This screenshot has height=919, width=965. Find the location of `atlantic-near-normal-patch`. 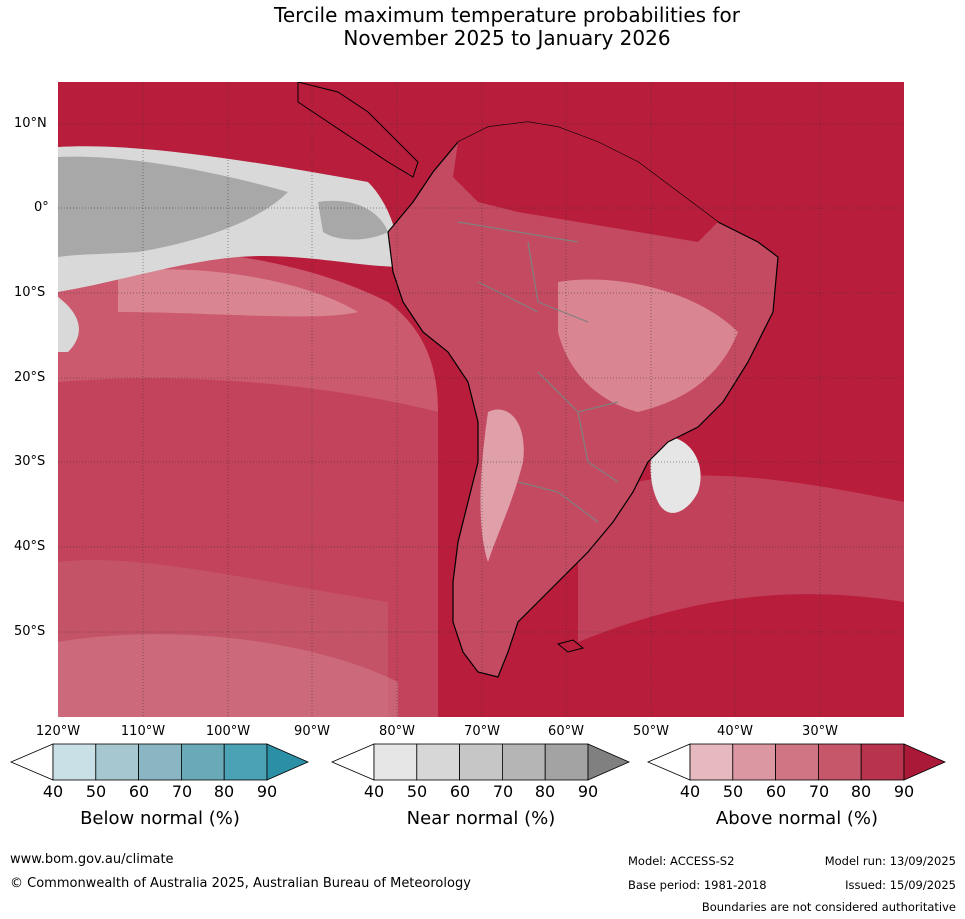

atlantic-near-normal-patch is located at coordinates (675, 474).